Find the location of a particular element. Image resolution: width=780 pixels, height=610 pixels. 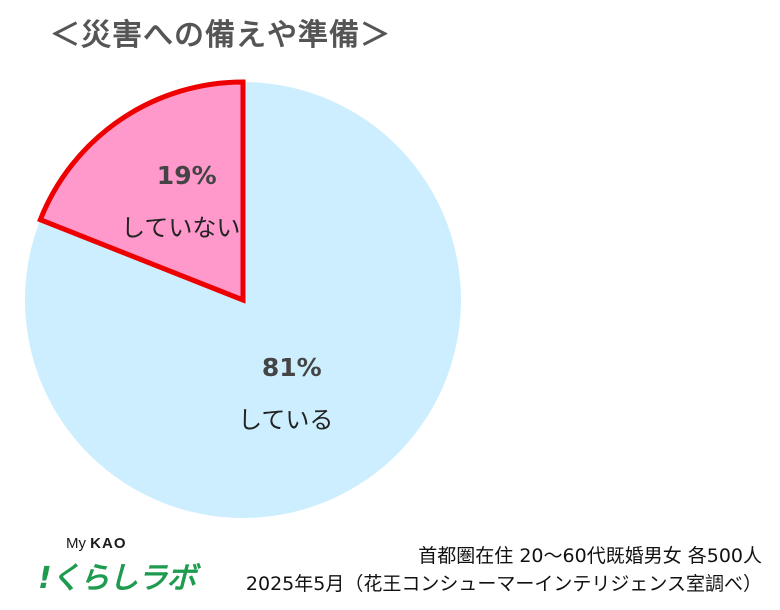

pie-value-label-doing: 81% is located at coordinates (292, 367).